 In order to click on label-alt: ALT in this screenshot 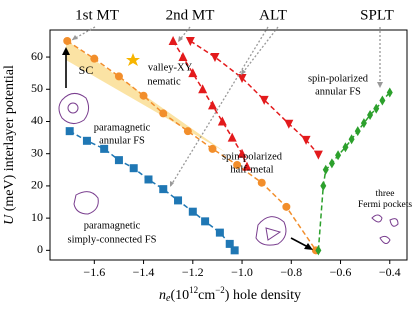, I will do `click(273, 15)`.